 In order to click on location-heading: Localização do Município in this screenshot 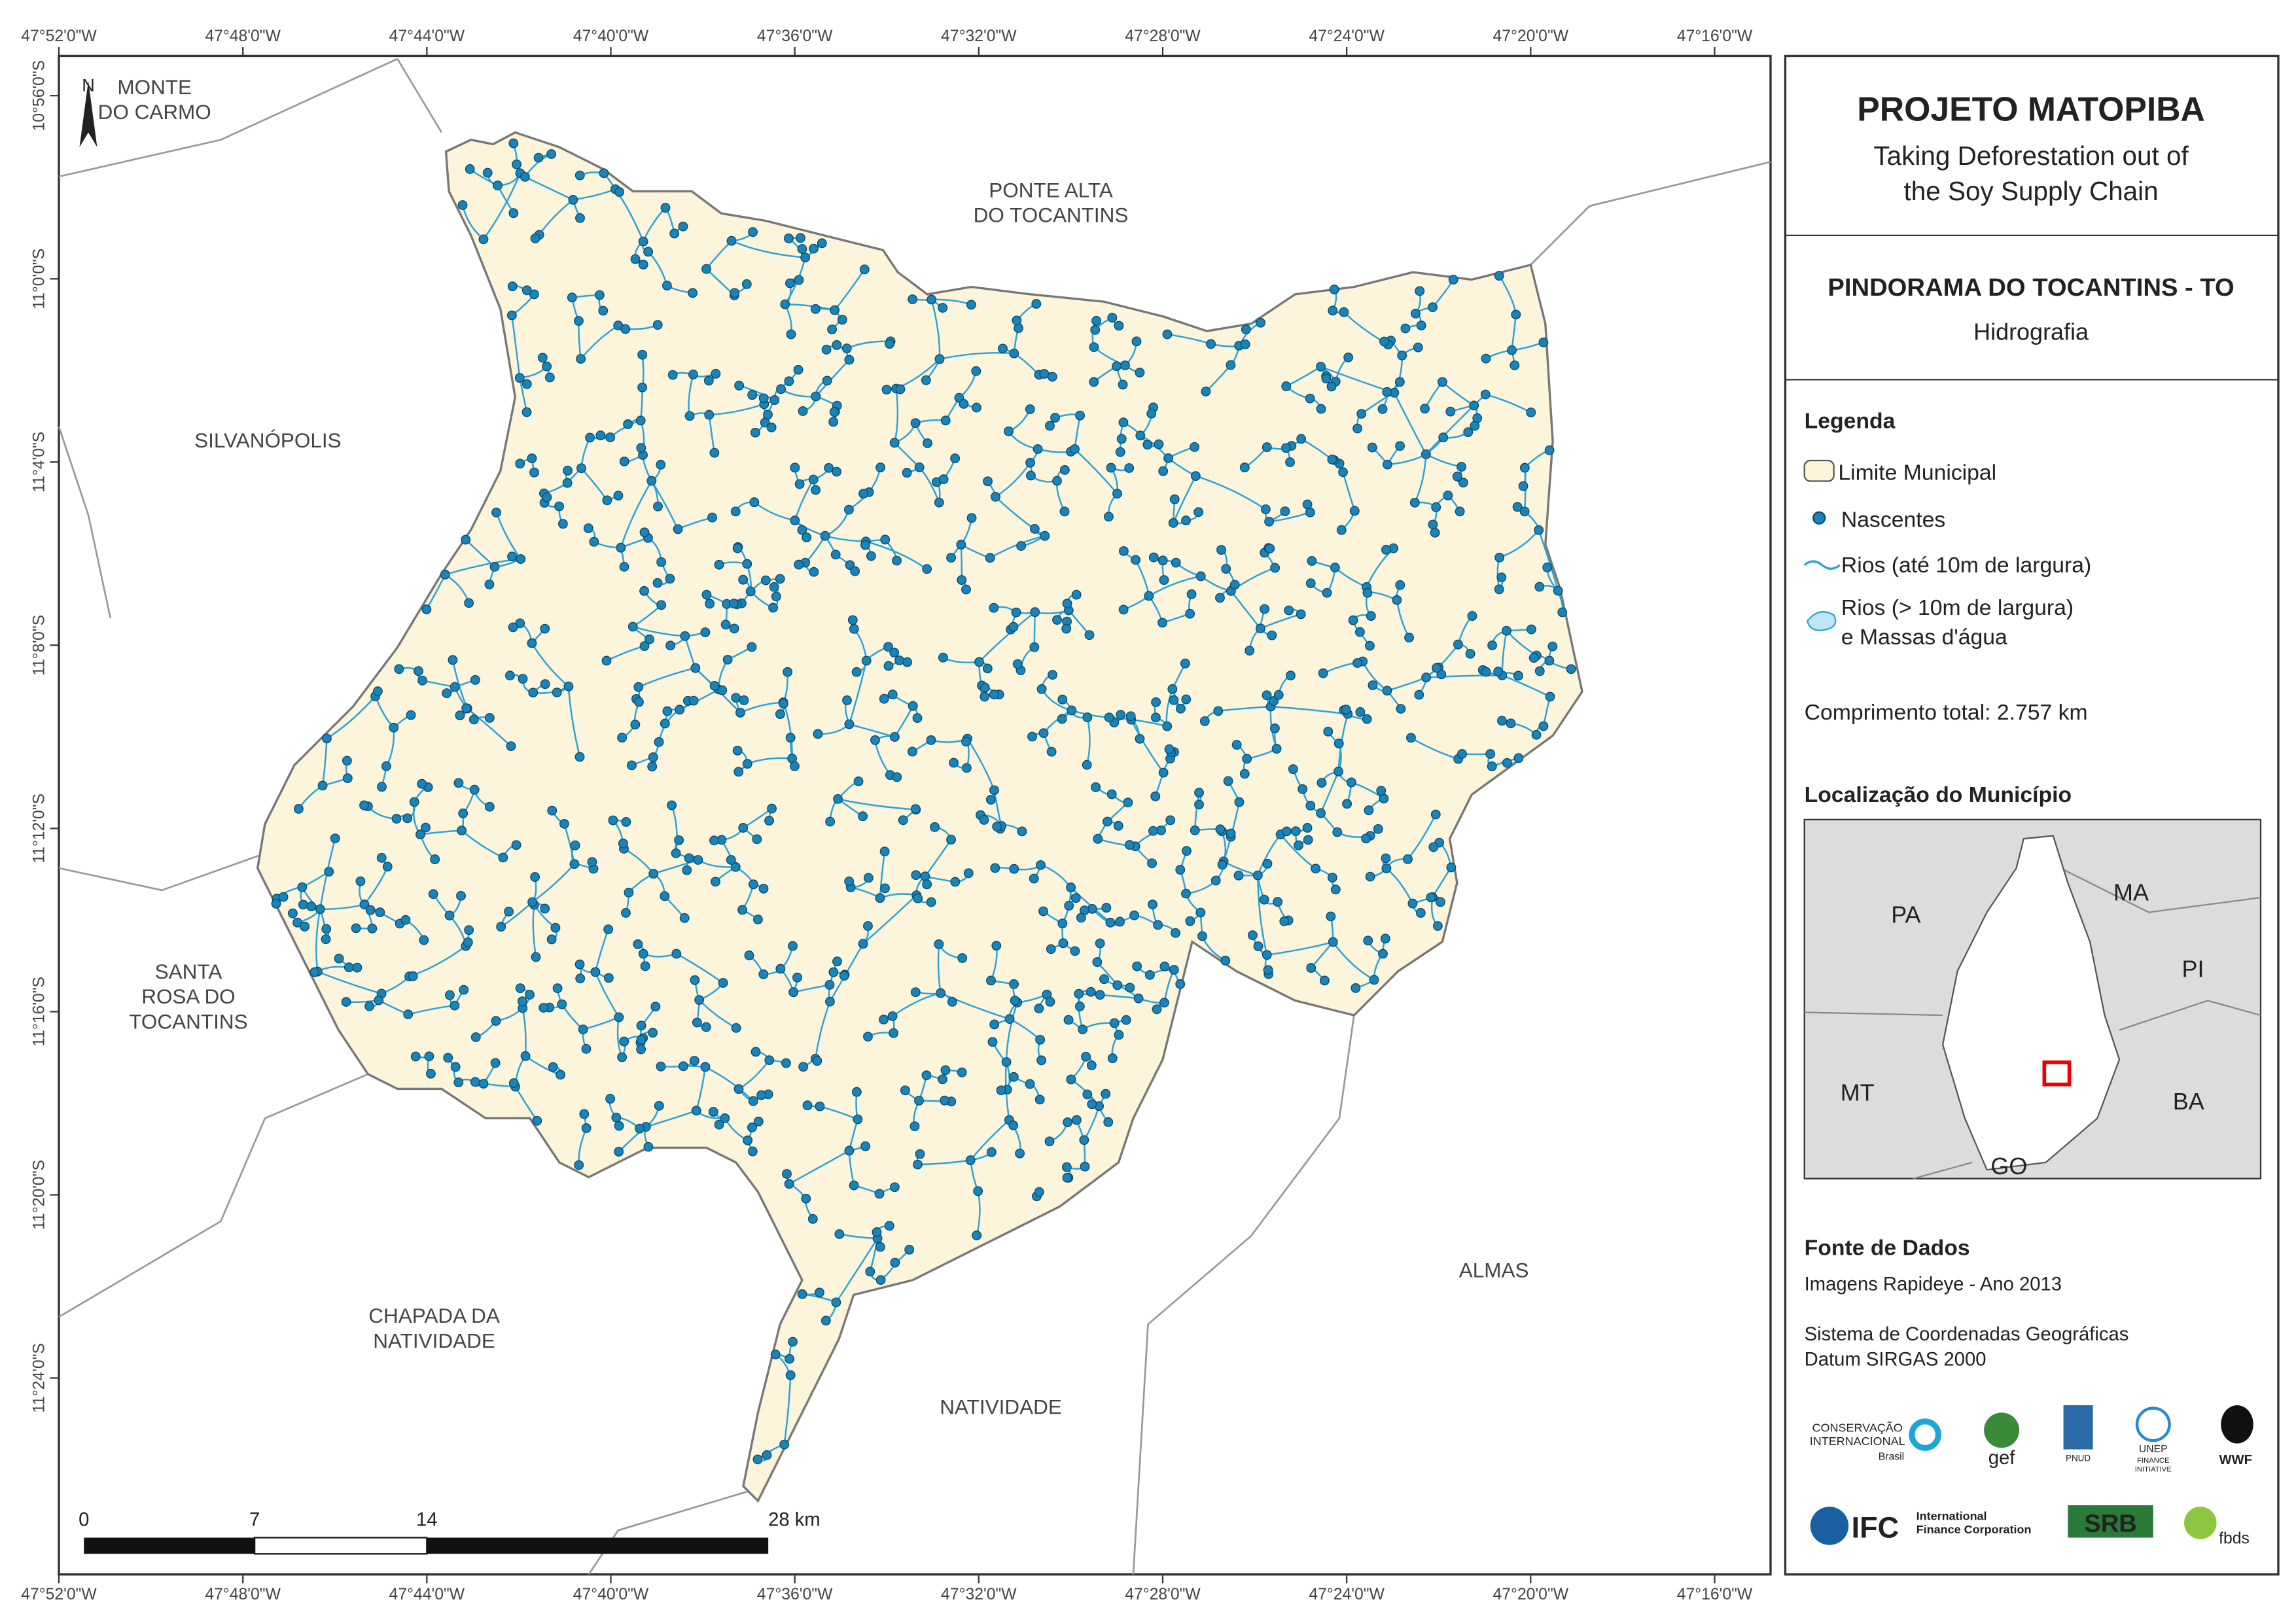, I will do `click(1938, 795)`.